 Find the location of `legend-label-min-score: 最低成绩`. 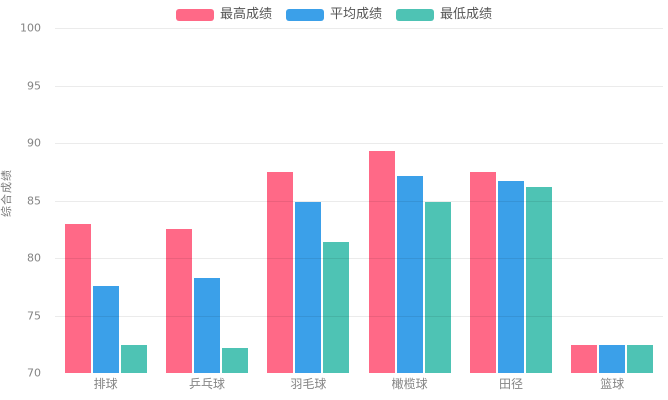

legend-label-min-score: 最低成绩 is located at coordinates (466, 14).